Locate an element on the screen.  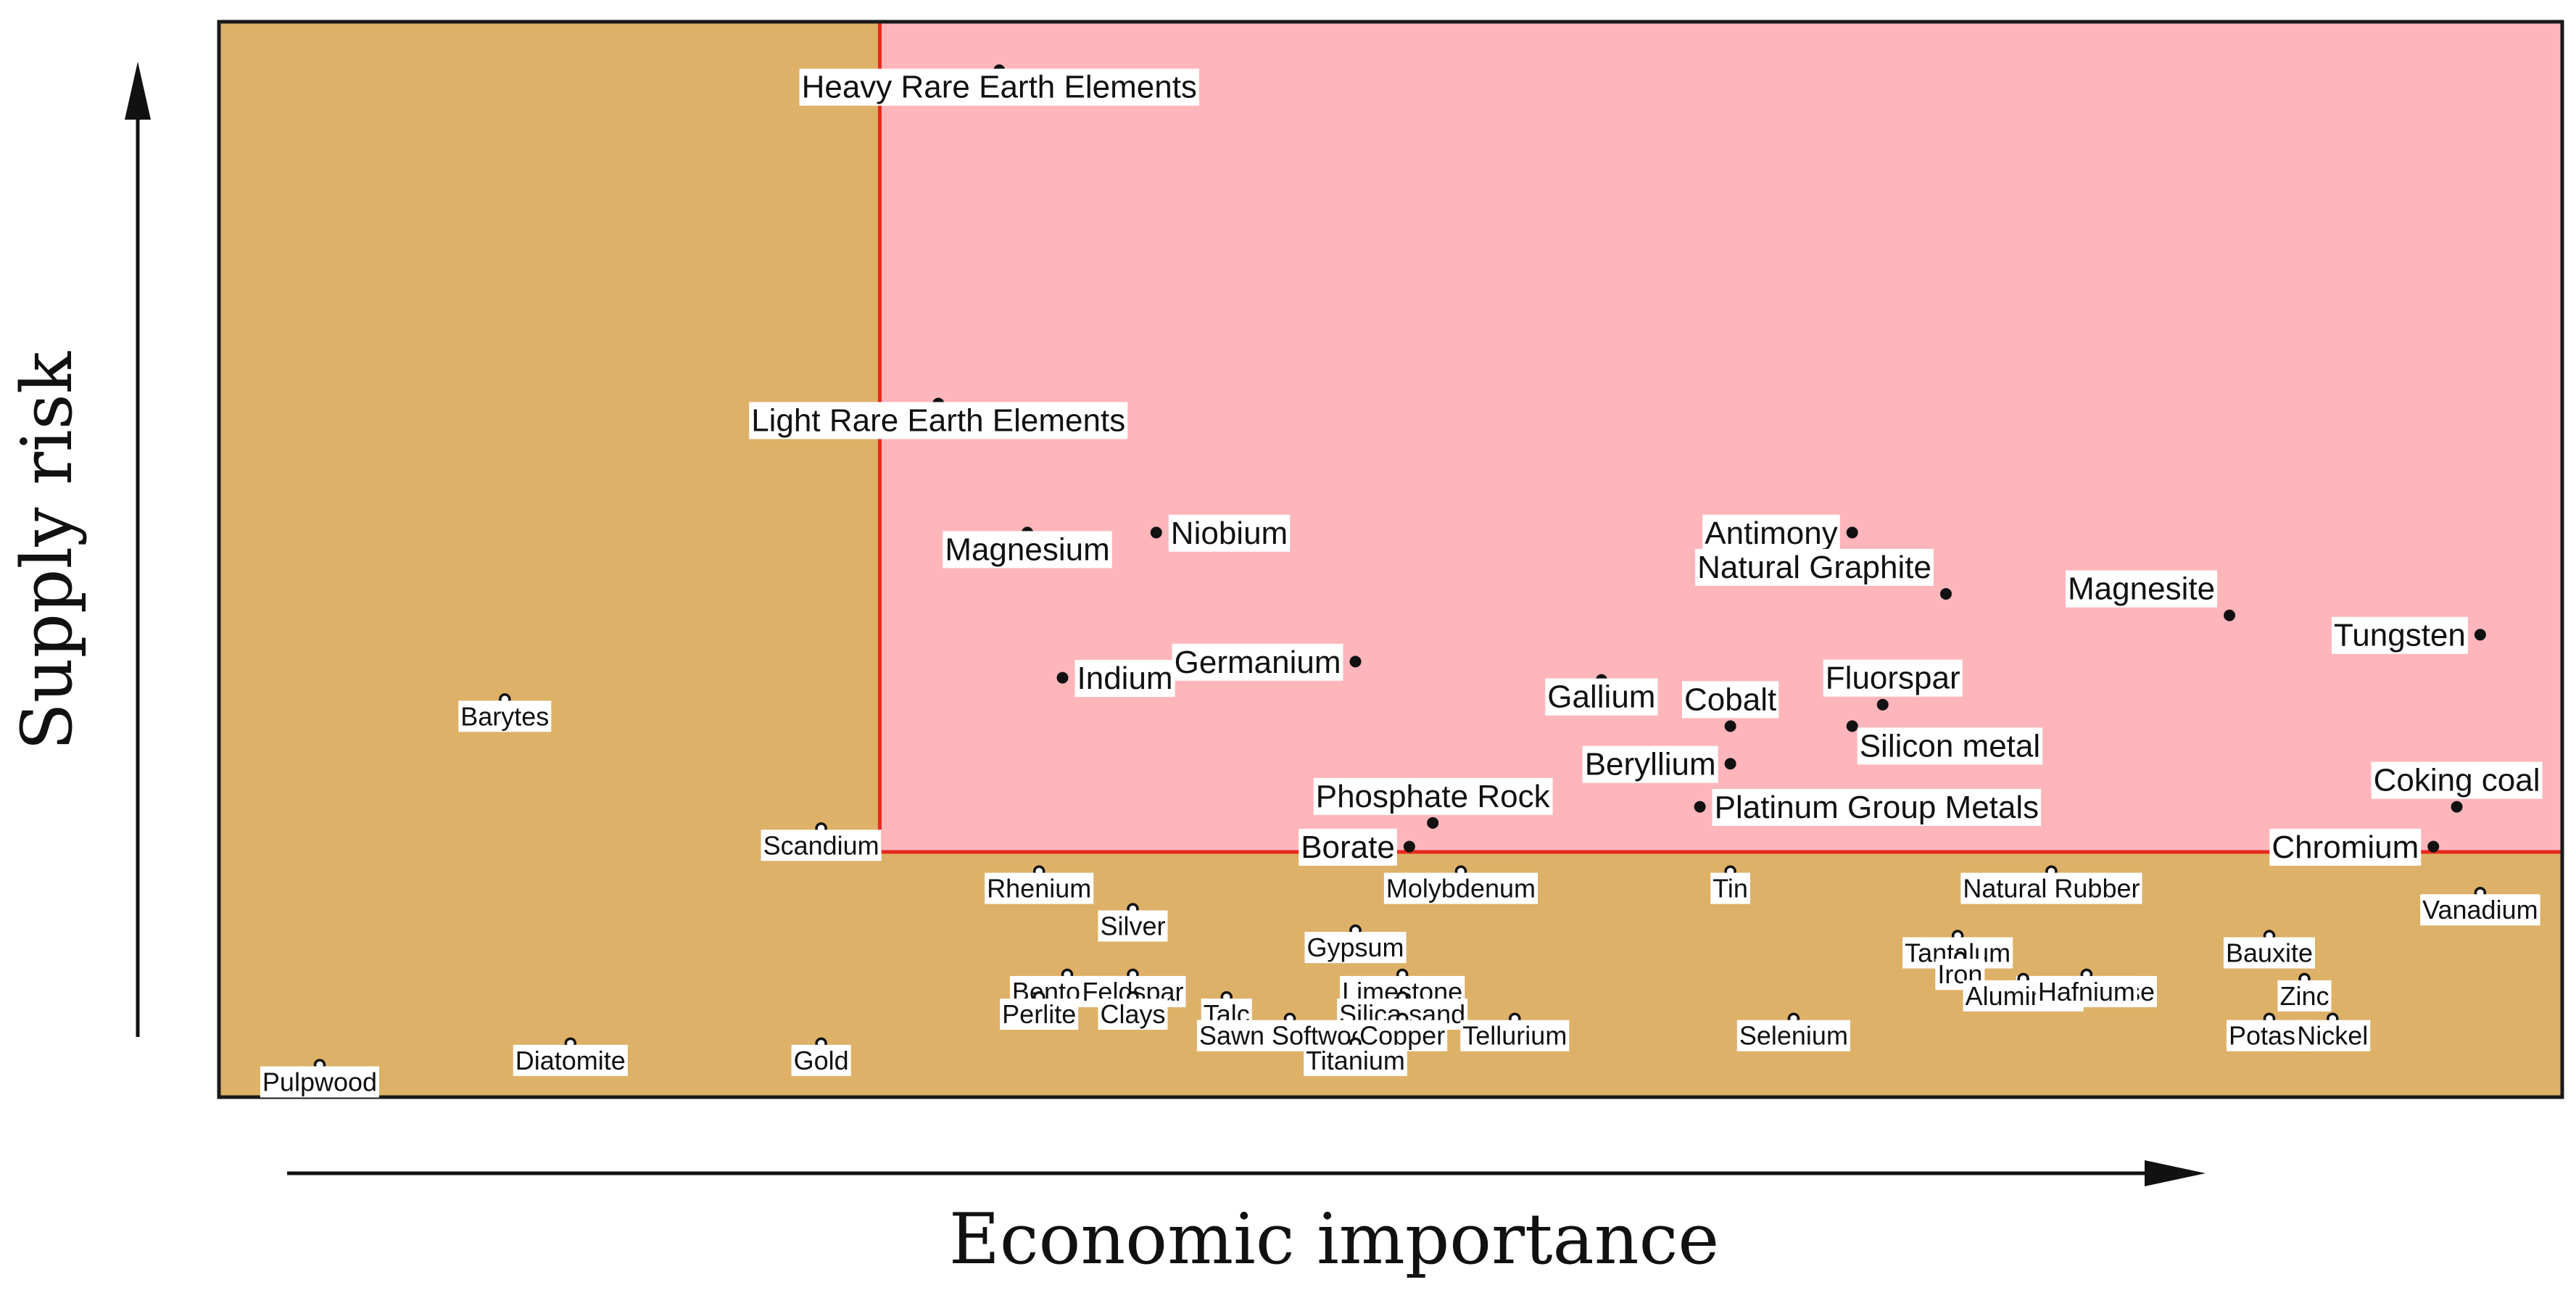
point-label: Heavy Rare Earth Elements is located at coordinates (999, 87).